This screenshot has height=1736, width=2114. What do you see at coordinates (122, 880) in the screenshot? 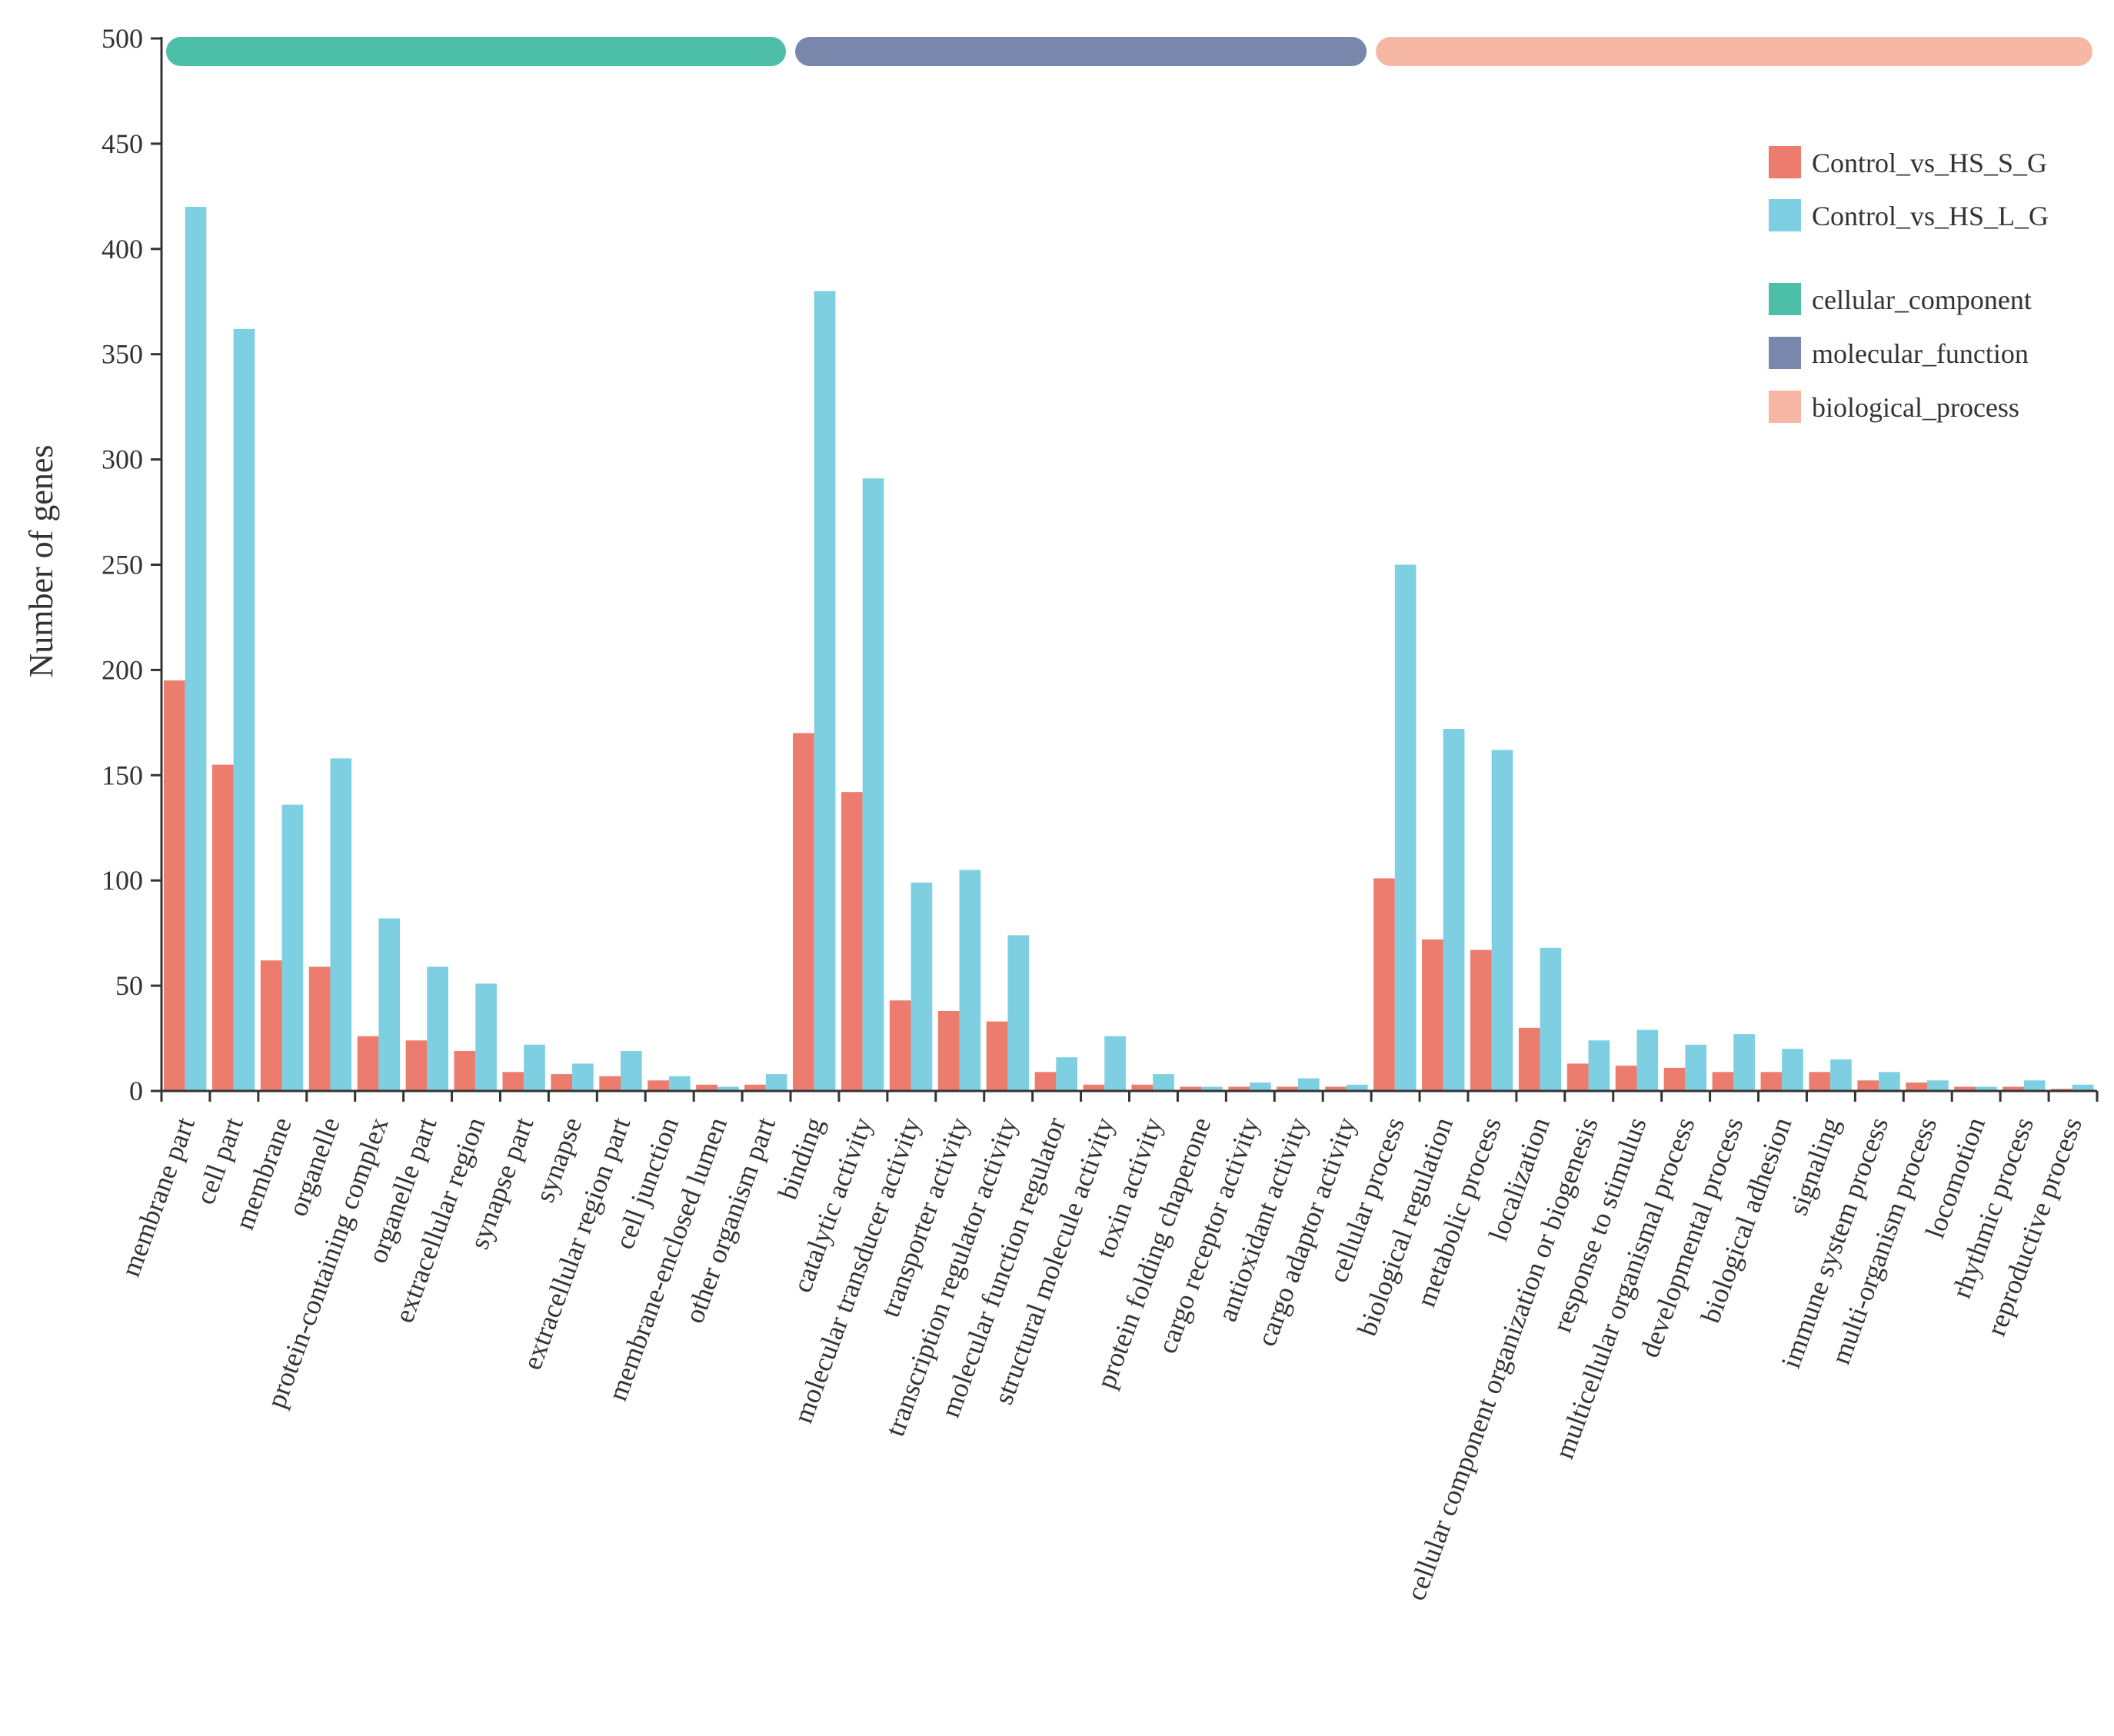
I see `y-tick-label: 100` at bounding box center [122, 880].